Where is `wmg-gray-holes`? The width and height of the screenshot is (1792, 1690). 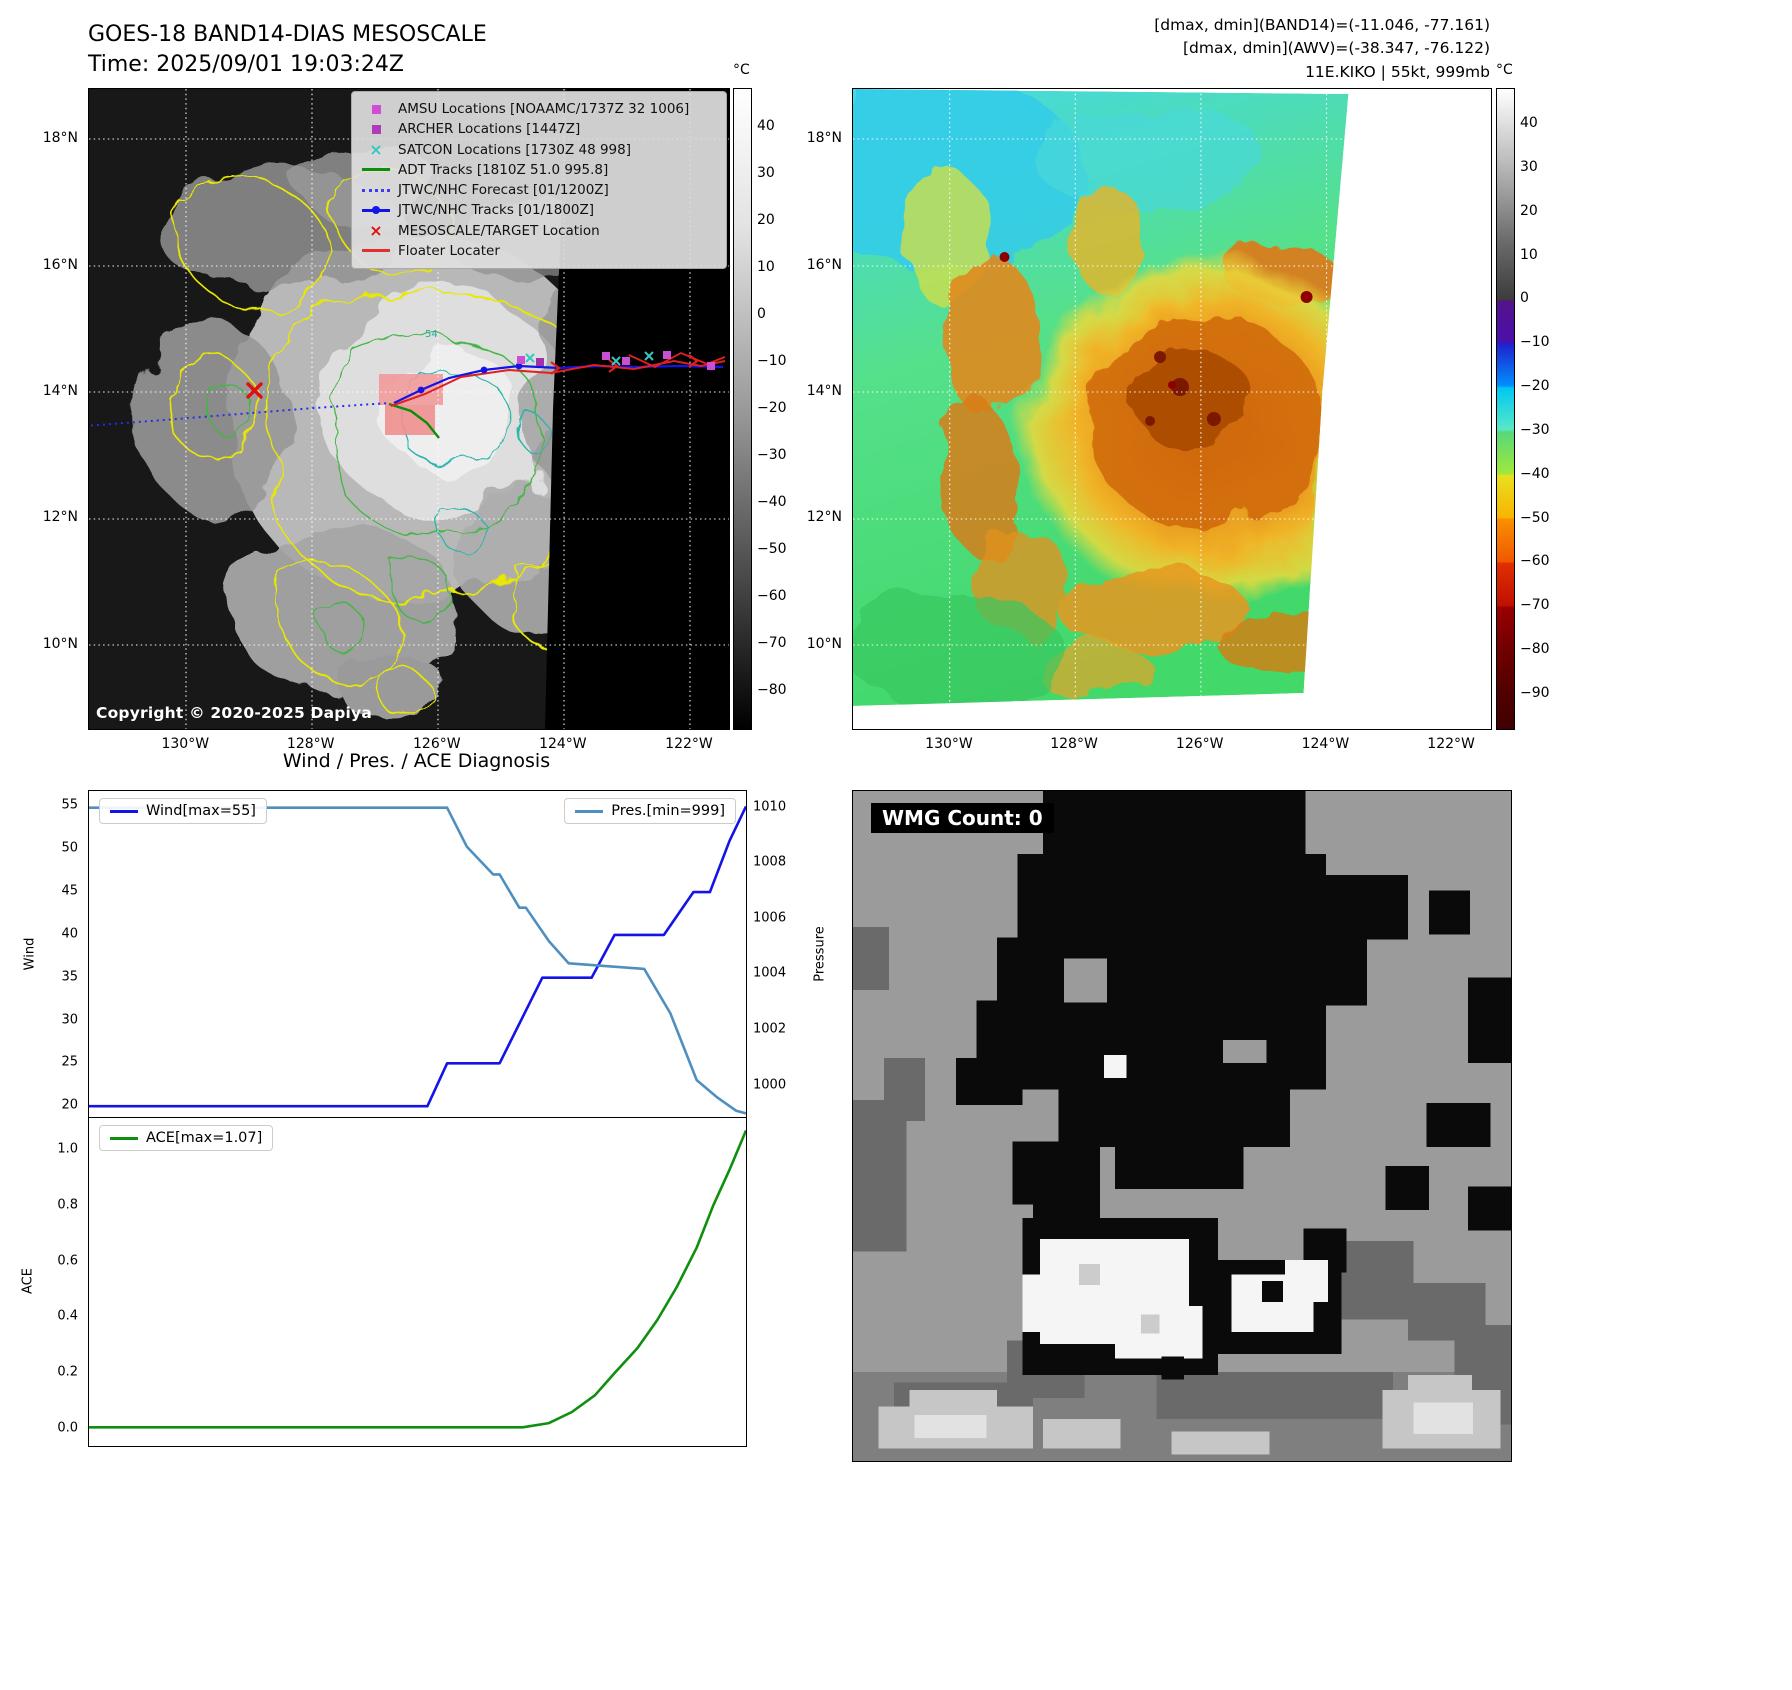
wmg-gray-holes is located at coordinates (1207, 956).